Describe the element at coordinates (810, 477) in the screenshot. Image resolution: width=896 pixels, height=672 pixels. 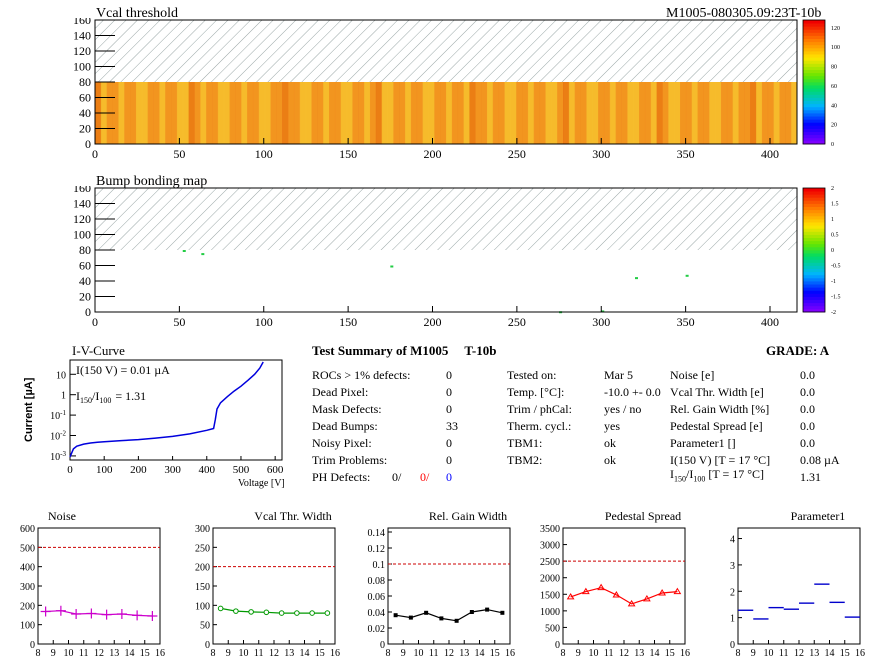
I see `summary-current-ratio-value: 1.31` at that location.